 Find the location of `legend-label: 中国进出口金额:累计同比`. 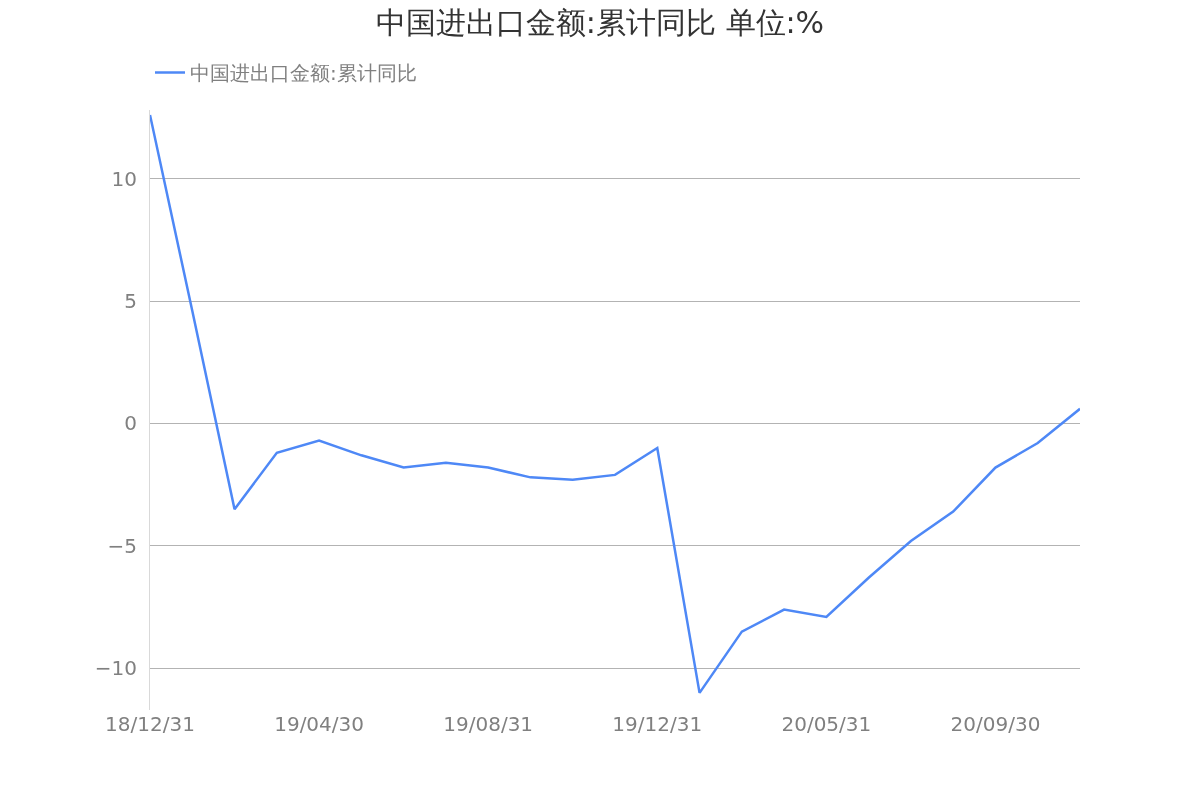

legend-label: 中国进出口金额:累计同比 is located at coordinates (303, 73).